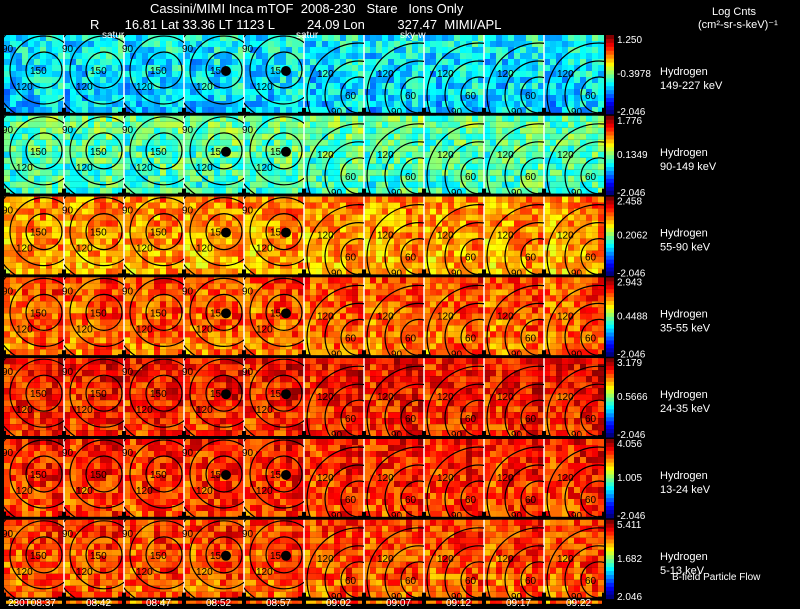 The height and width of the screenshot is (609, 800). Describe the element at coordinates (685, 409) in the screenshot. I see `energy-label: 24-35 keV` at that location.